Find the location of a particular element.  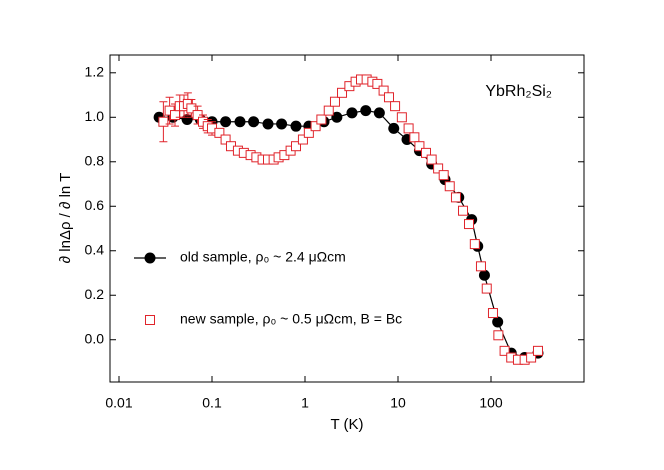

y-tick-label: 0.0 is located at coordinates (95, 338).